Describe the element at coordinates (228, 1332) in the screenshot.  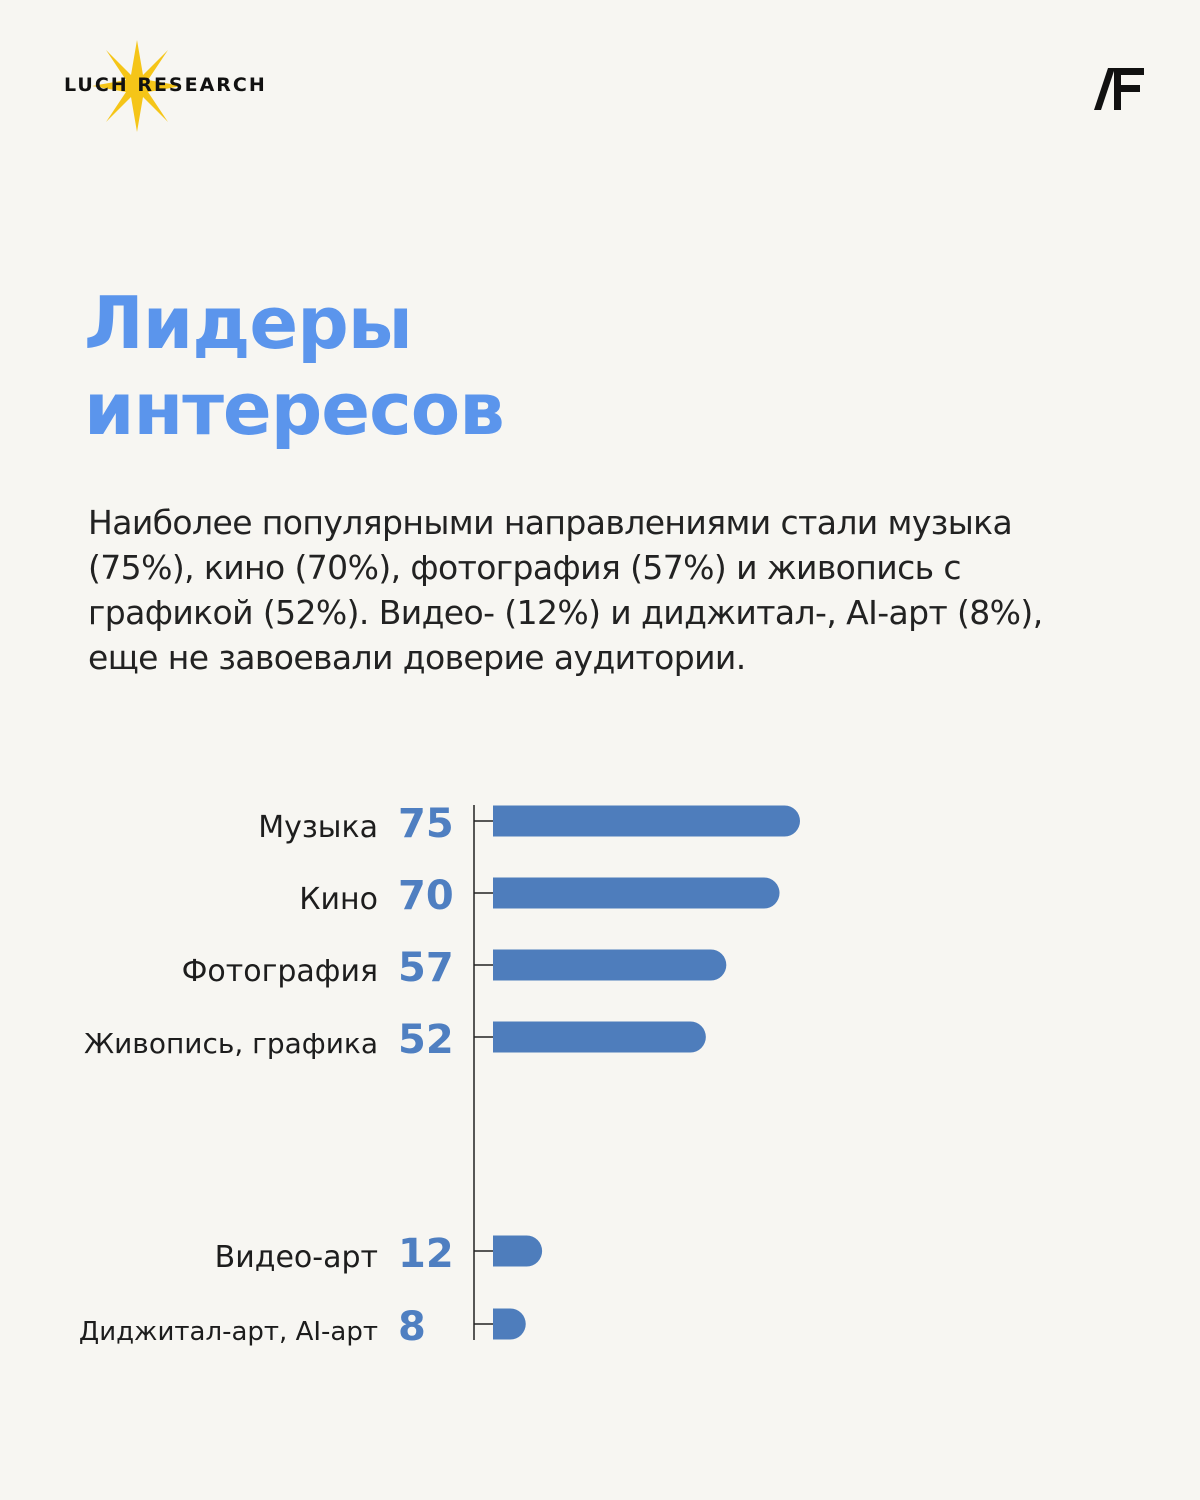
I see `category-label: Диджитал-арт, AI-арт` at that location.